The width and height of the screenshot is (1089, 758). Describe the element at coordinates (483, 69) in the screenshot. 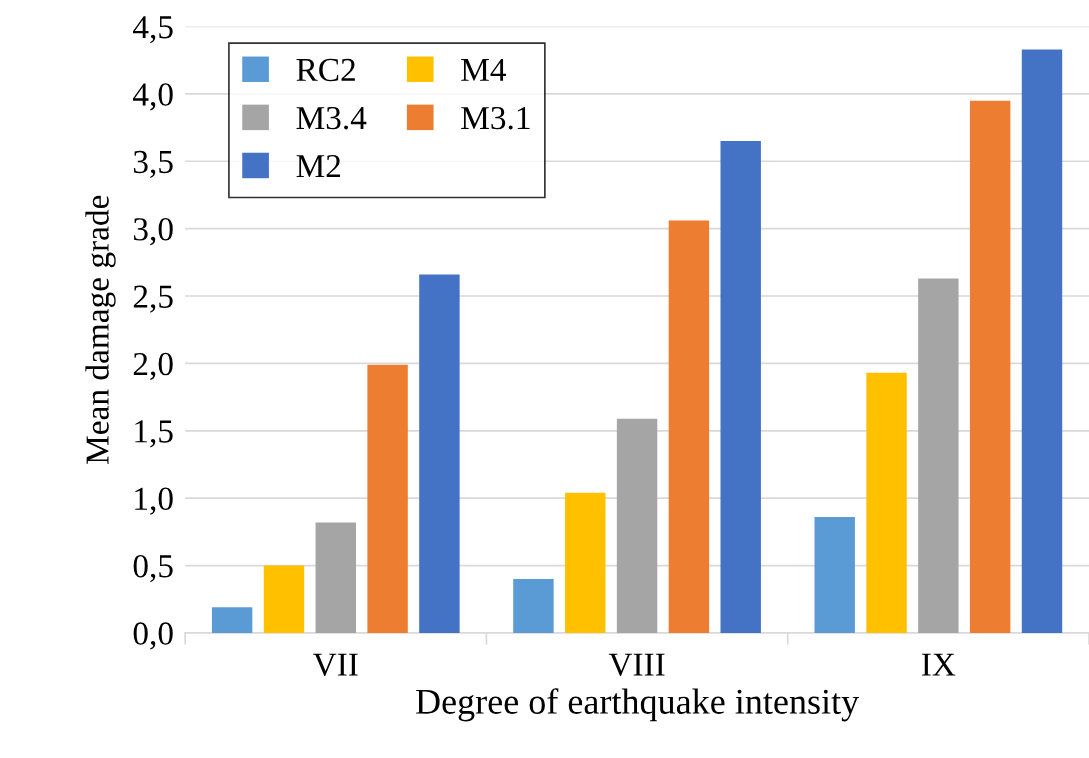

I see `legend-label: M4` at that location.